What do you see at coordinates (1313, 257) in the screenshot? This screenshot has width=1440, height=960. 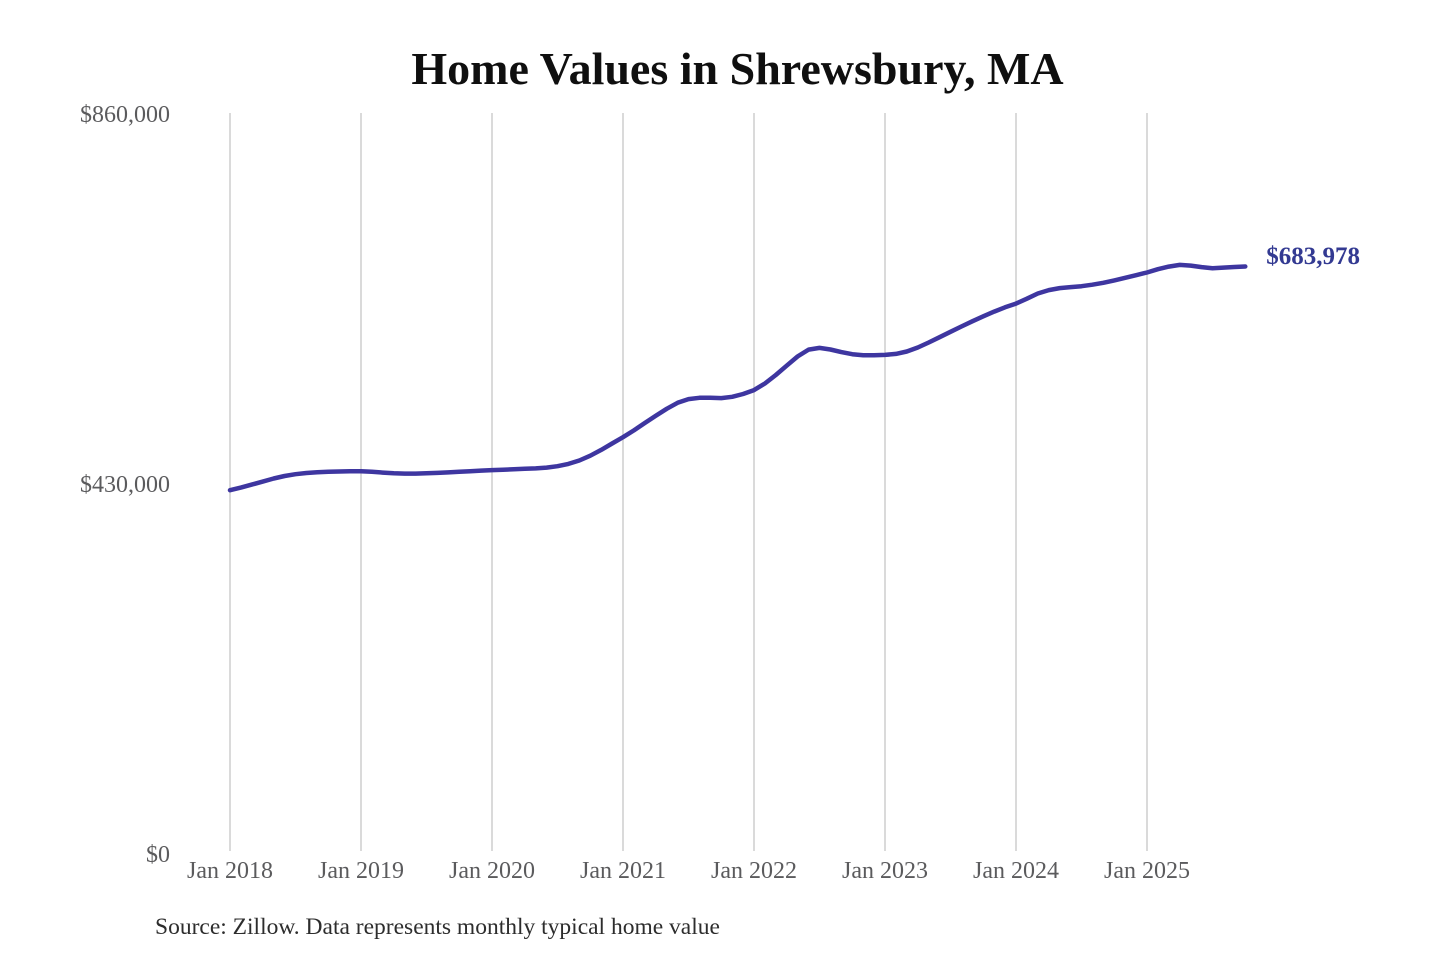 I see `current-value-label: $683,978` at bounding box center [1313, 257].